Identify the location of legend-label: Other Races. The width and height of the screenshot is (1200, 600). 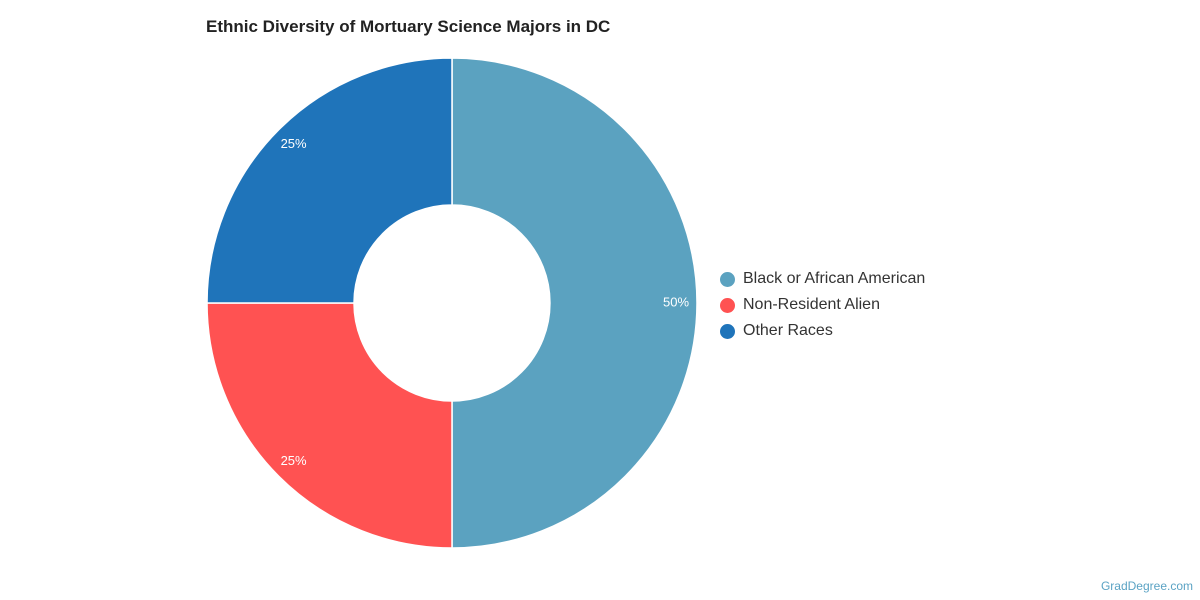
(788, 330).